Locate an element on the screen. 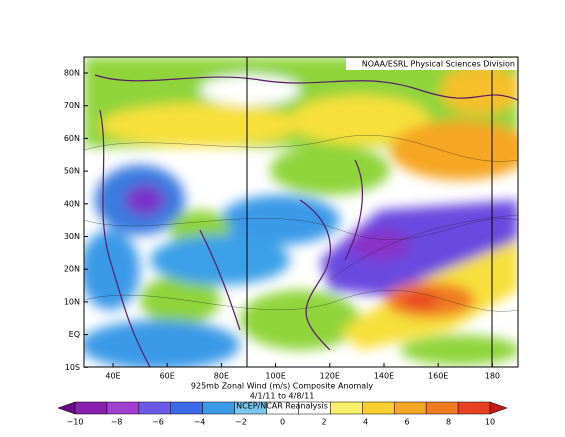 This screenshot has width=565, height=437. lat-label: 50N is located at coordinates (72, 171).